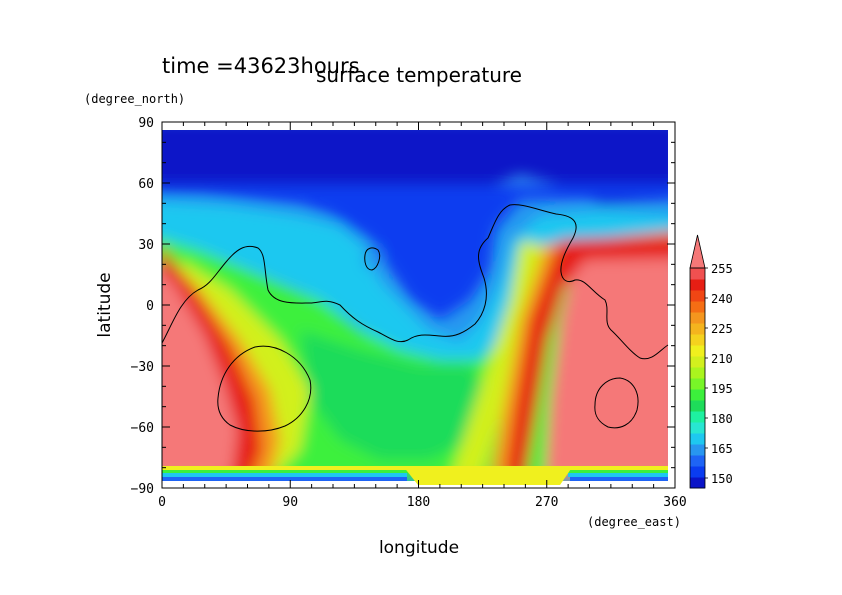  Describe the element at coordinates (419, 75) in the screenshot. I see `chart-title: surface temperature` at that location.